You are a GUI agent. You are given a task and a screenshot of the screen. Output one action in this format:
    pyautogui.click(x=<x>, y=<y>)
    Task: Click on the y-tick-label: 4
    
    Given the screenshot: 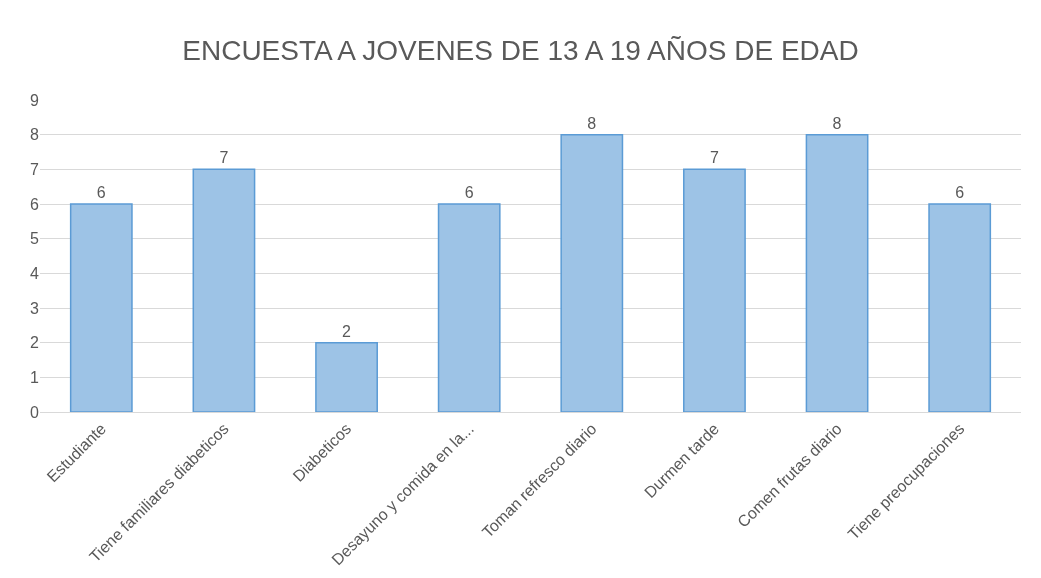 What is the action you would take?
    pyautogui.click(x=35, y=273)
    